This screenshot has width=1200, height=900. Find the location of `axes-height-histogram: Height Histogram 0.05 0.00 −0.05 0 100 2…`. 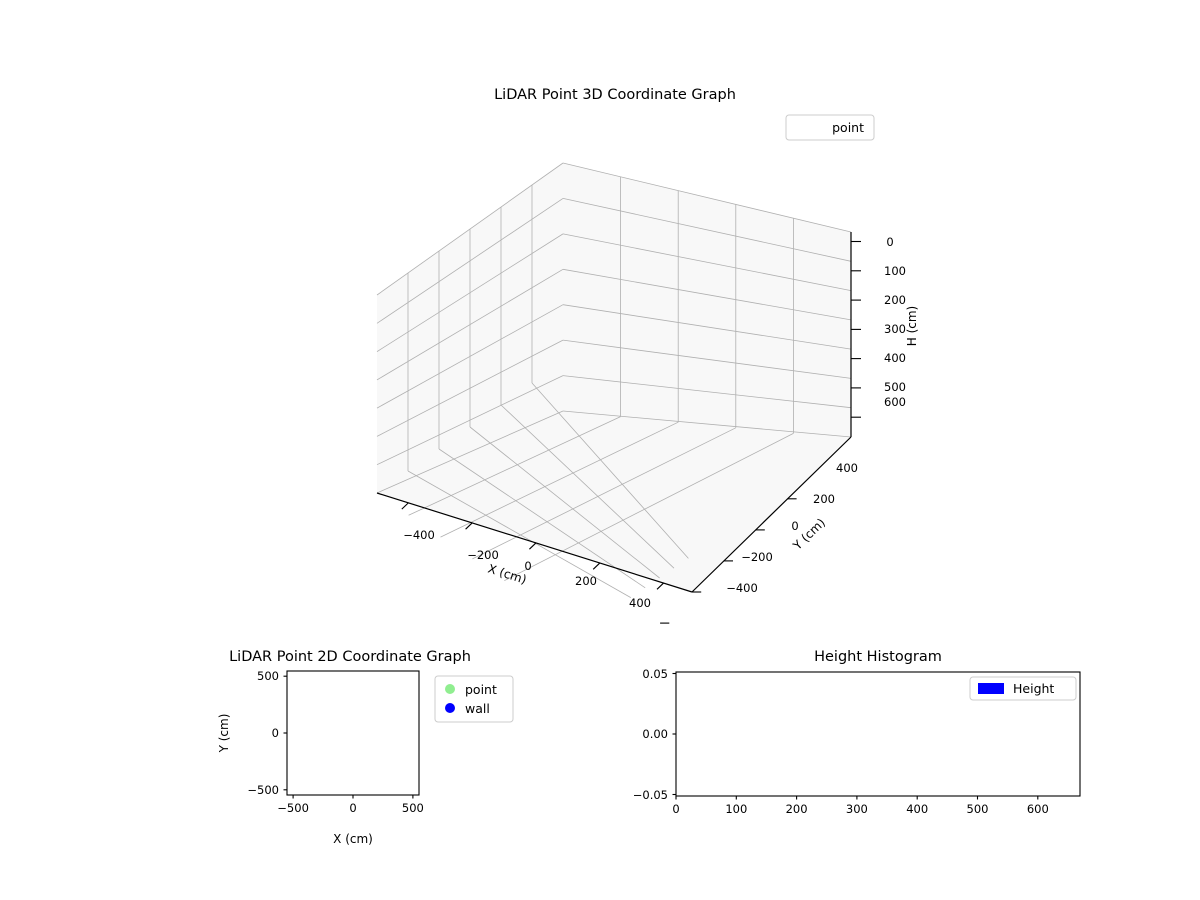

axes-height-histogram: Height Histogram 0.05 0.00 −0.05 0 100 2… is located at coordinates (857, 732).